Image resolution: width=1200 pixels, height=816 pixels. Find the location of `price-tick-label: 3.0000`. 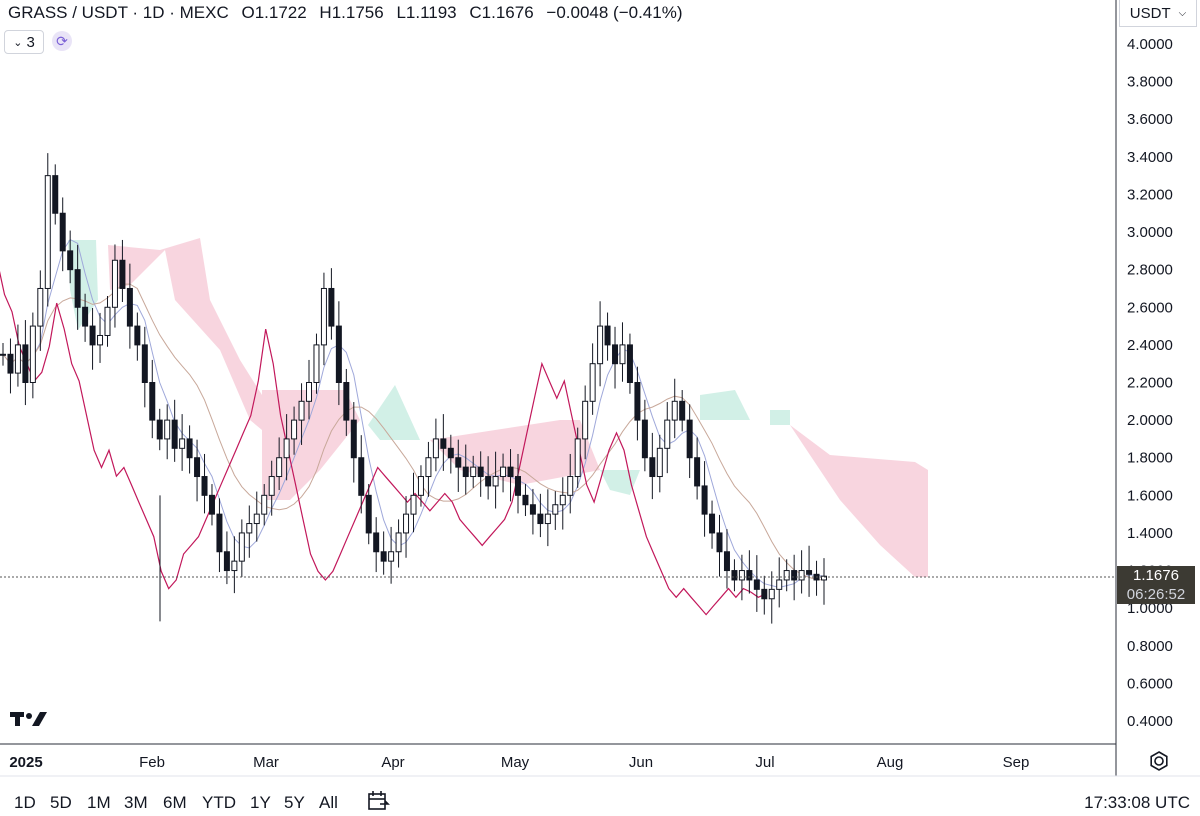

price-tick-label: 3.0000 is located at coordinates (1150, 232).